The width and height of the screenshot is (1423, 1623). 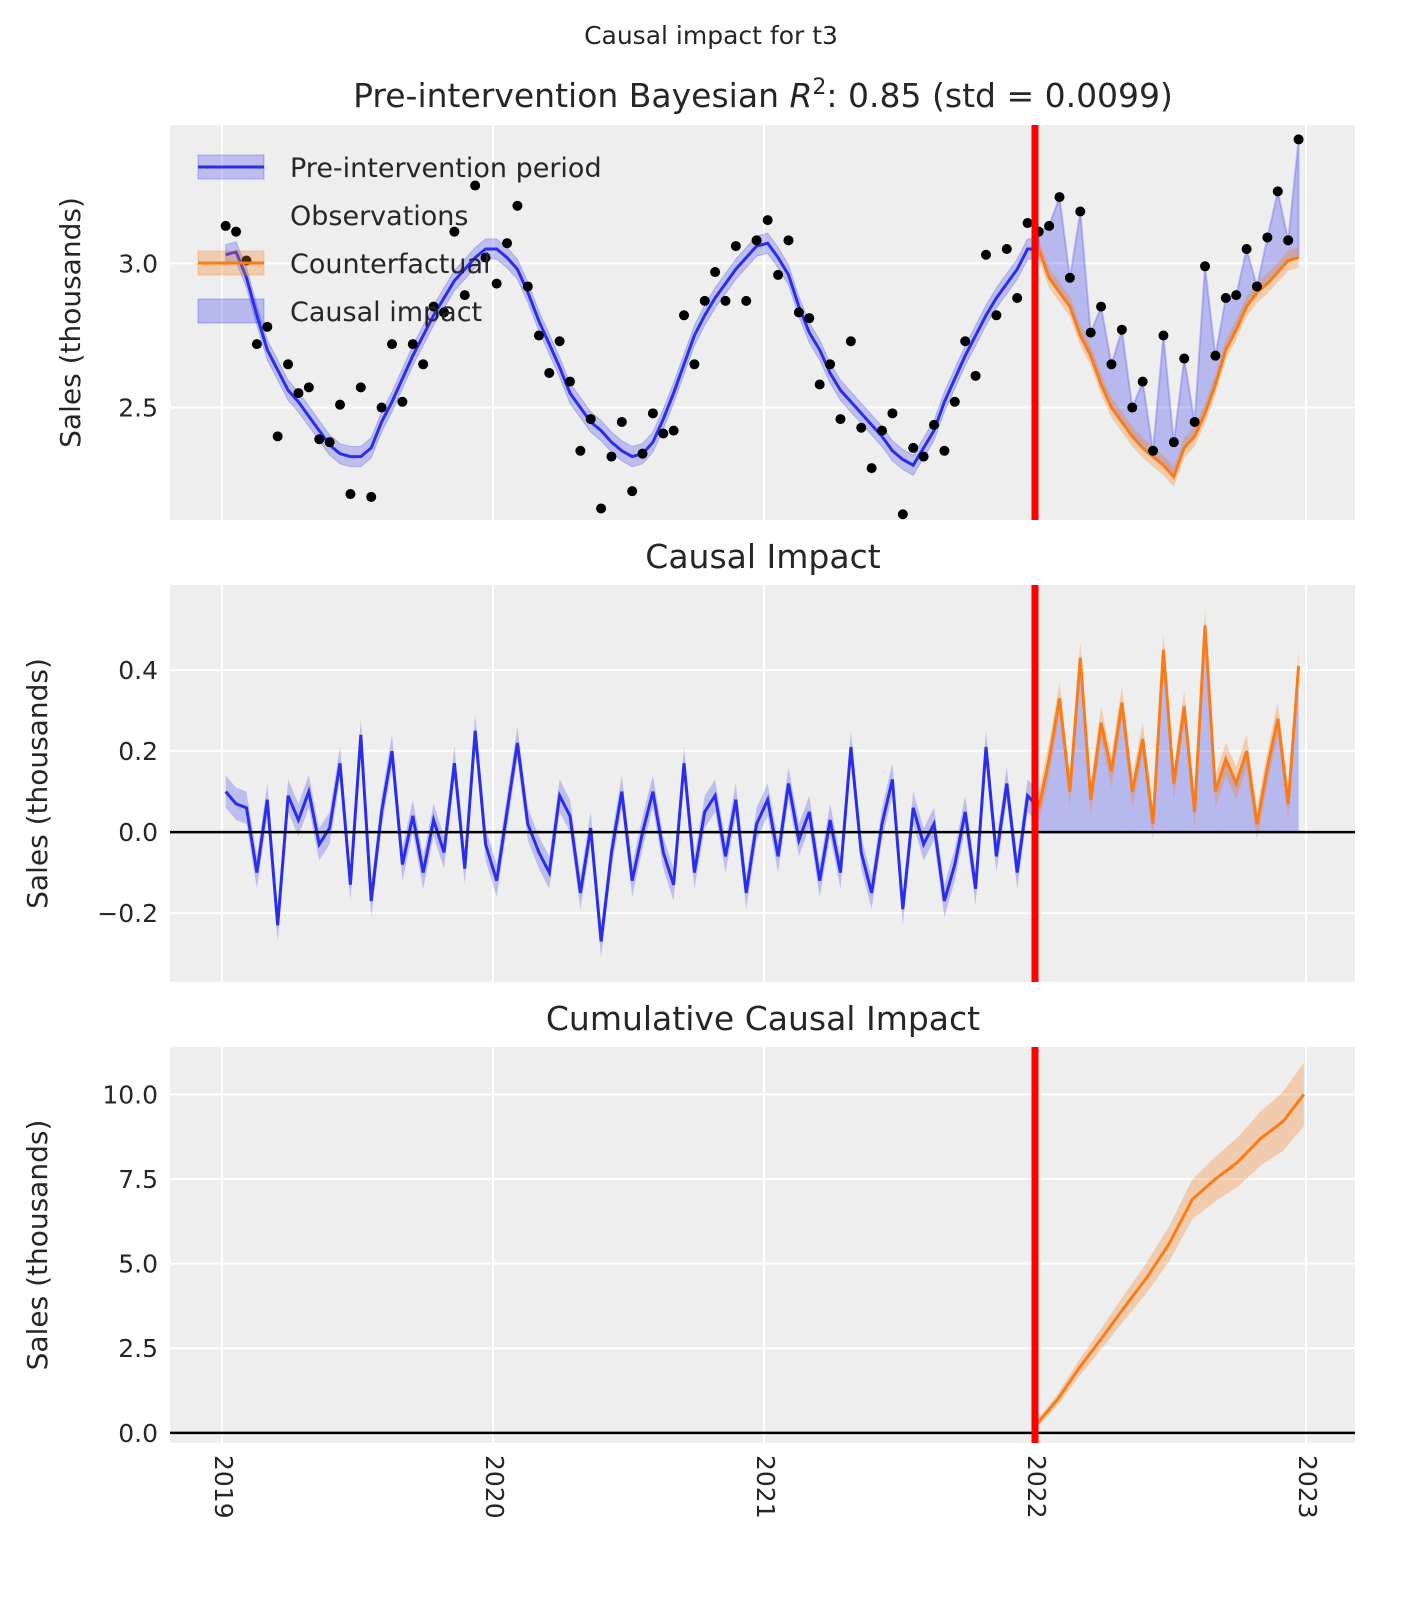 I want to click on panel-title: Cumulative Causal Impact, so click(x=763, y=1018).